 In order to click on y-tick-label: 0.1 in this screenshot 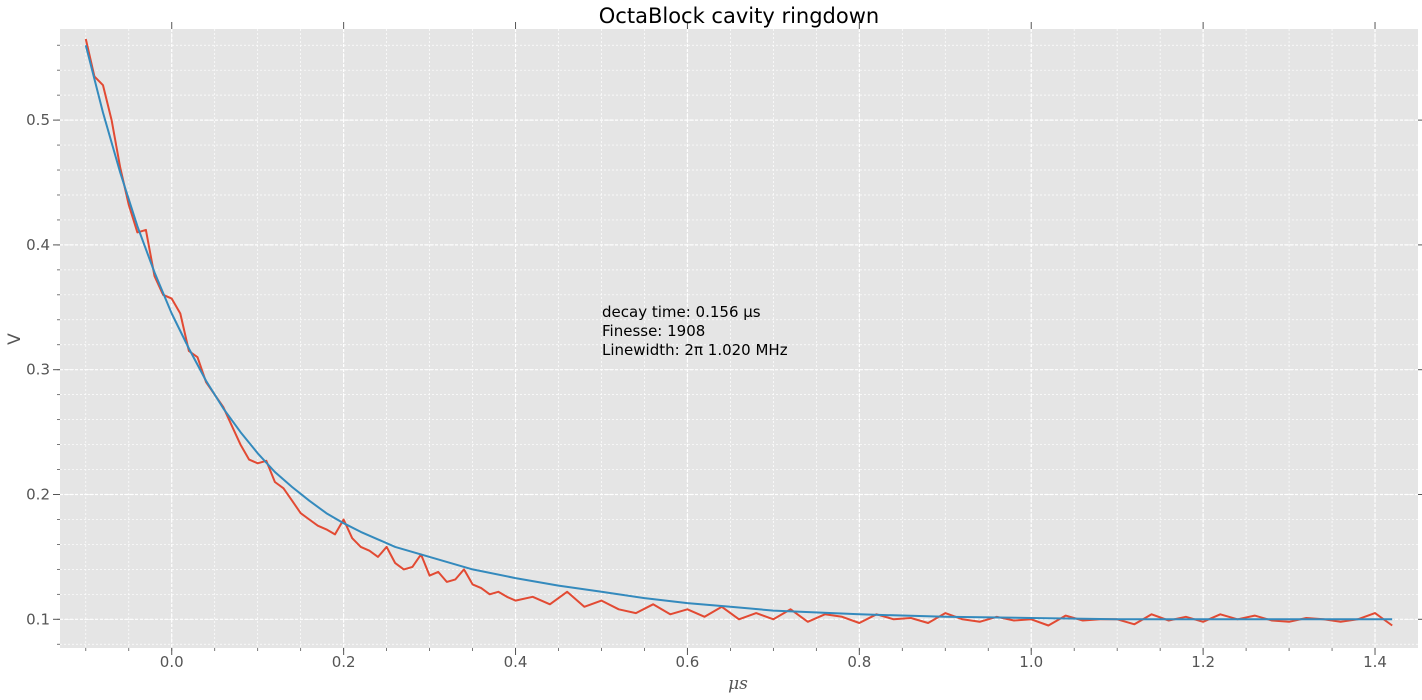, I will do `click(38, 619)`.